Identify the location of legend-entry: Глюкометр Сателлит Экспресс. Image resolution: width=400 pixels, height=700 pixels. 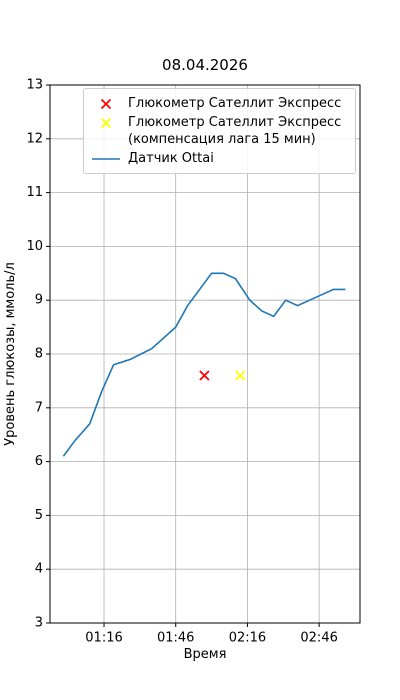
(219, 103).